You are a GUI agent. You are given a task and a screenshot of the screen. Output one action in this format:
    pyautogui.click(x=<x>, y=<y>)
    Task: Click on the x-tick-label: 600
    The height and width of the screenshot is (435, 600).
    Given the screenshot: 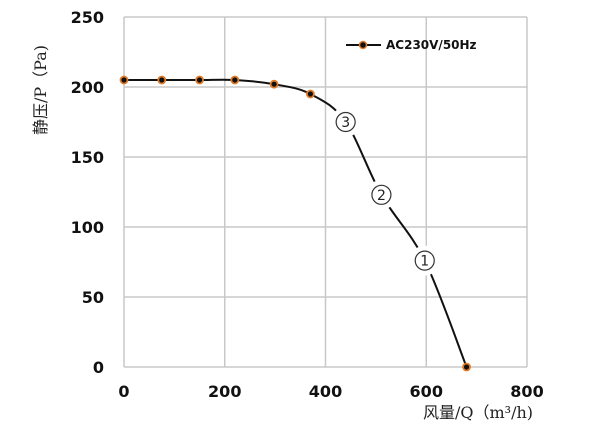 What is the action you would take?
    pyautogui.click(x=426, y=391)
    